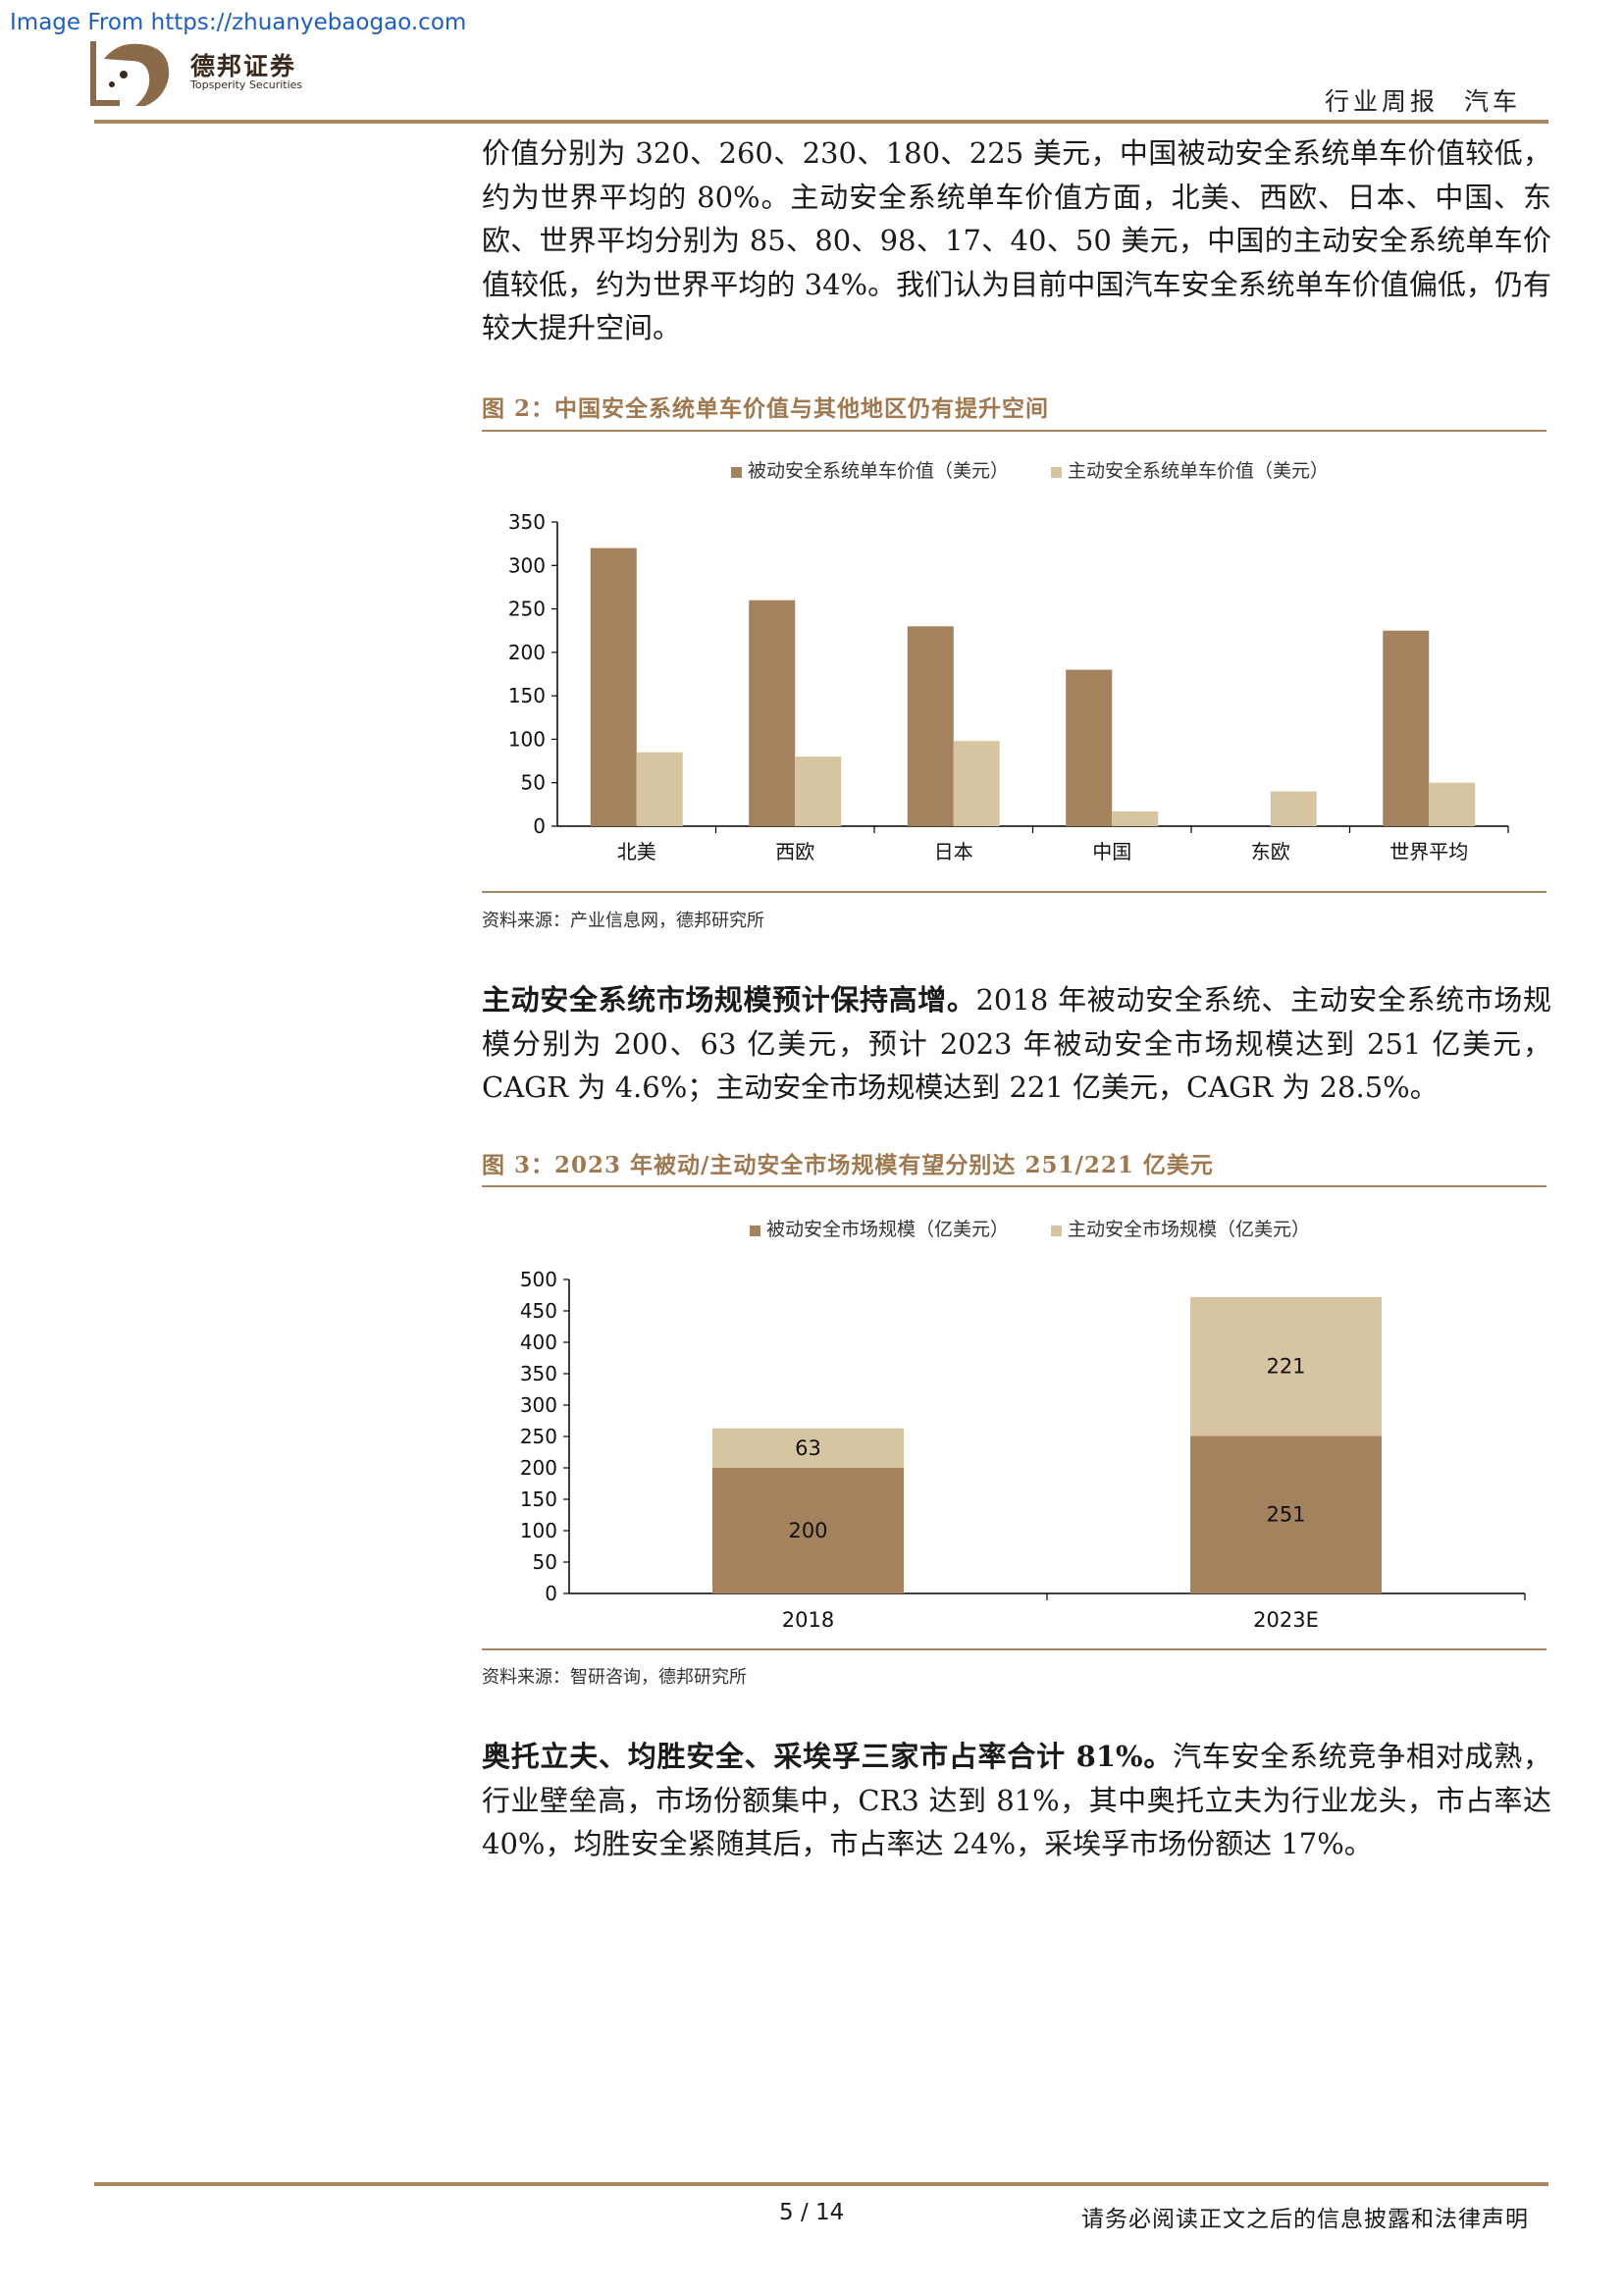  What do you see at coordinates (614, 1677) in the screenshot?
I see `figure-3-source: 资料来源：智研咨询，德邦研究所` at bounding box center [614, 1677].